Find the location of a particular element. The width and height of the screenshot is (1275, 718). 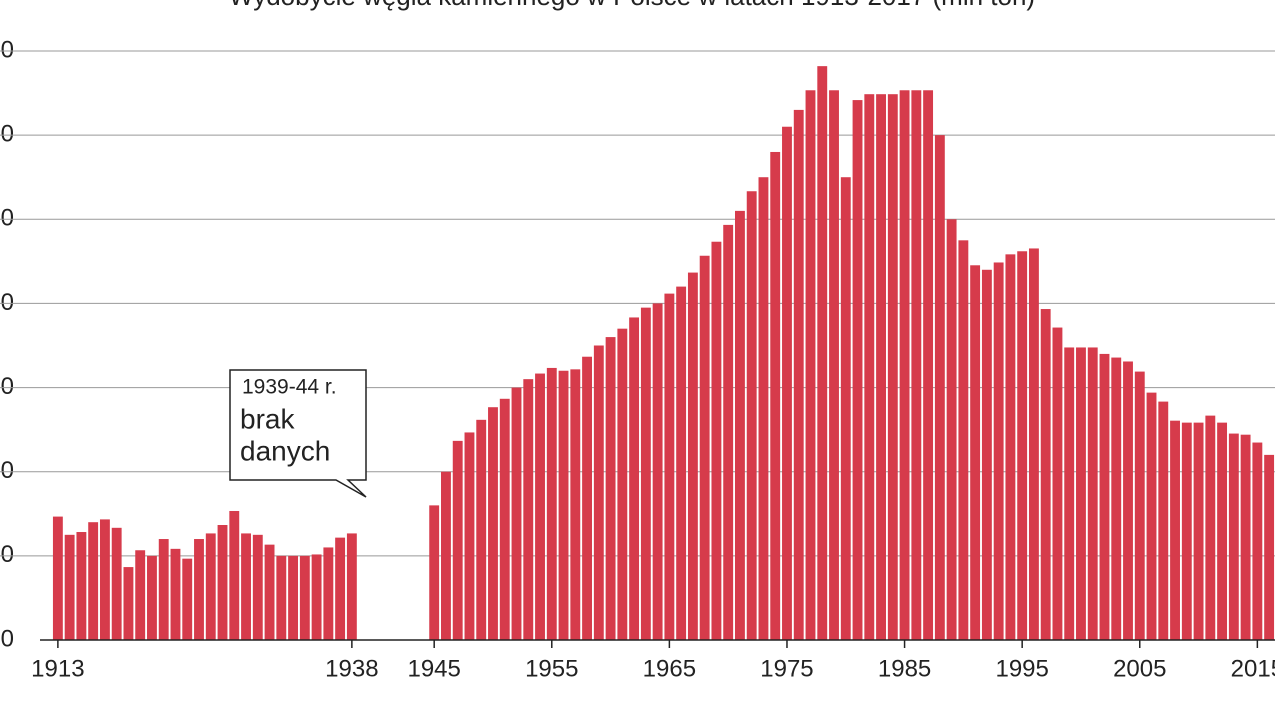

x-tick-label: 1945 is located at coordinates (433, 668).